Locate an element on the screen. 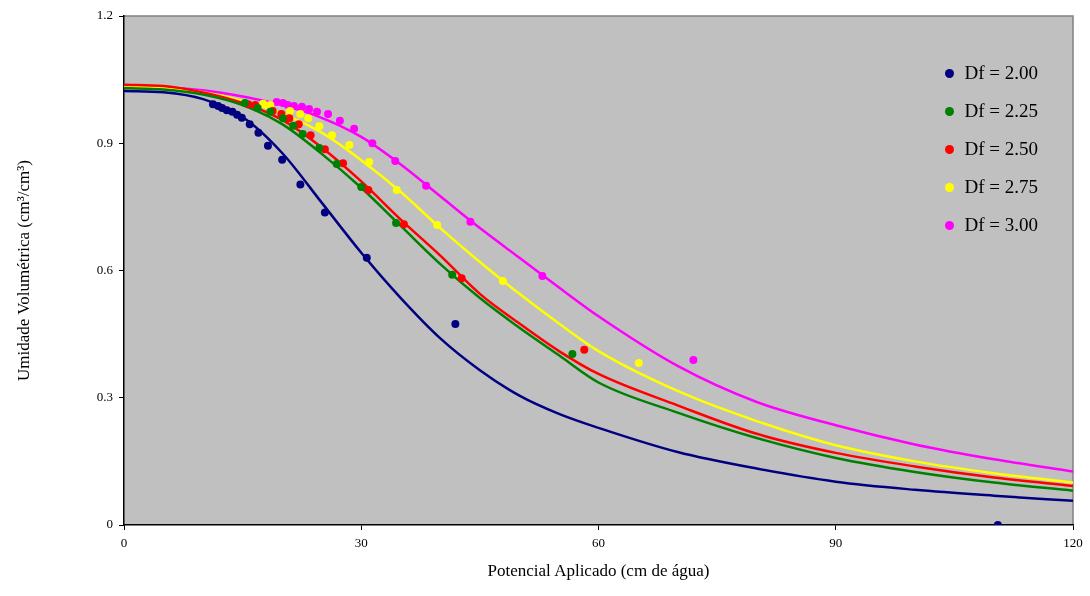  y-tick-label: 0 is located at coordinates (109, 524).